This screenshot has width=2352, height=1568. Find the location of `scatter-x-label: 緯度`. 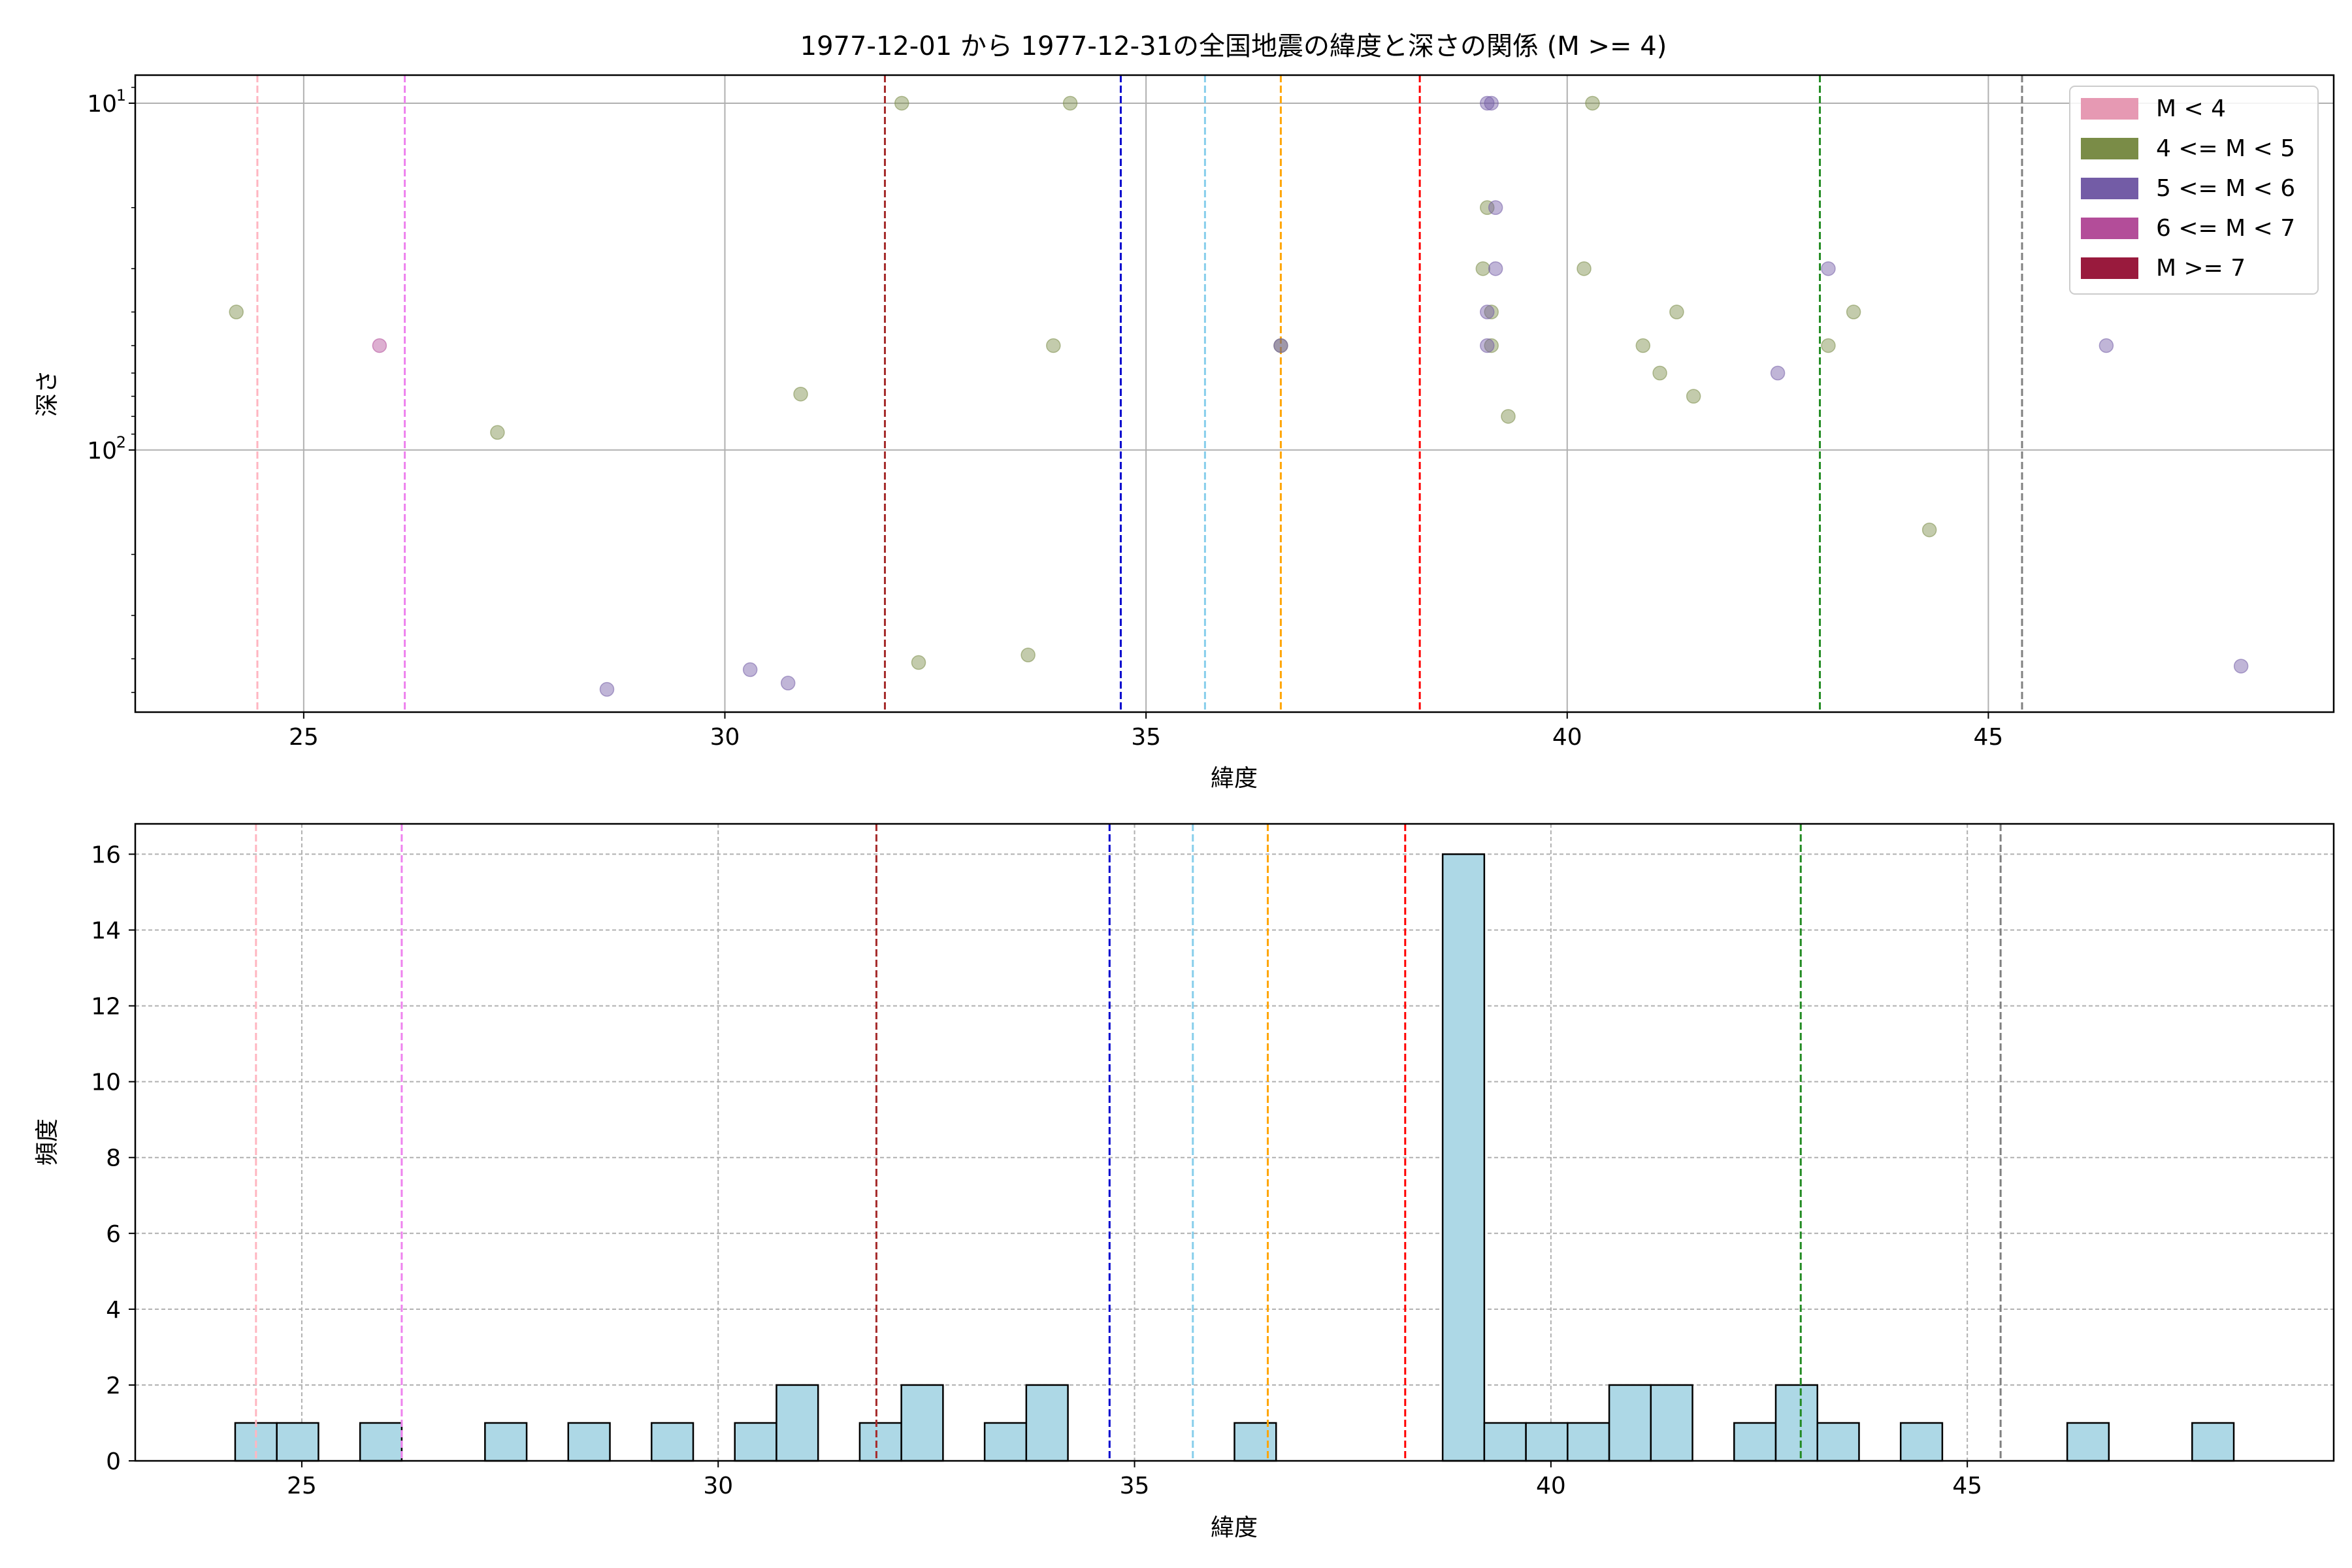

scatter-x-label: 緯度 is located at coordinates (1234, 778).